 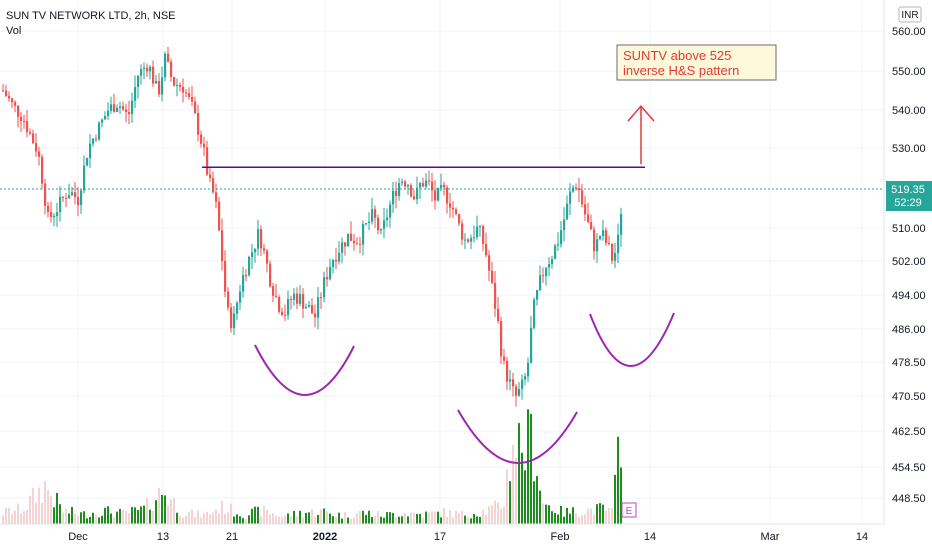 What do you see at coordinates (641, 113) in the screenshot?
I see `arrow-head` at bounding box center [641, 113].